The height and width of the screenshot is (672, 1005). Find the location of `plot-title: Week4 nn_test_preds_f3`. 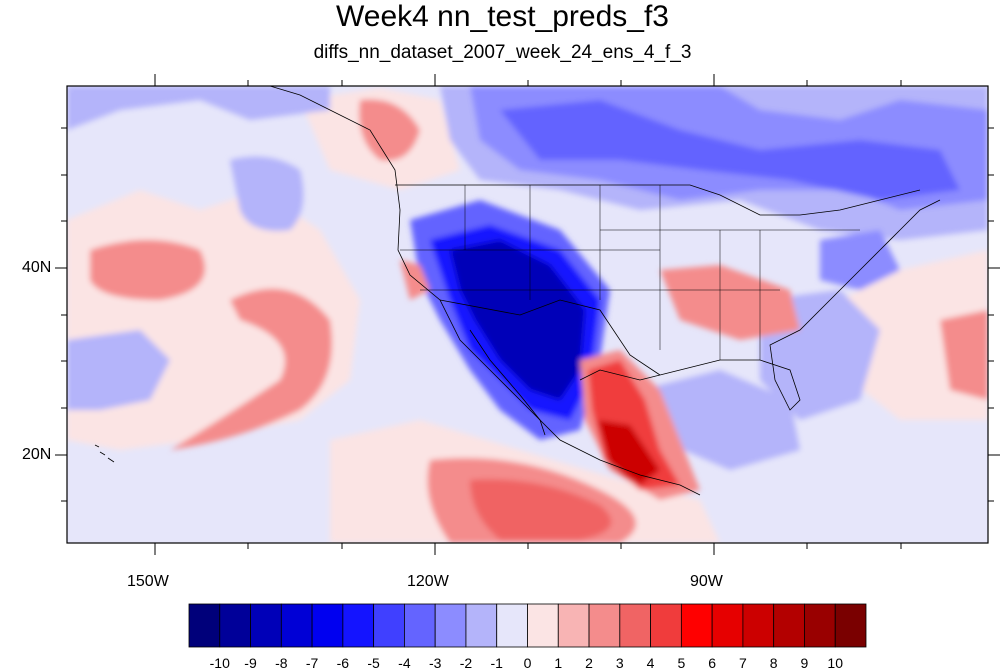

plot-title: Week4 nn_test_preds_f3 is located at coordinates (502, 16).